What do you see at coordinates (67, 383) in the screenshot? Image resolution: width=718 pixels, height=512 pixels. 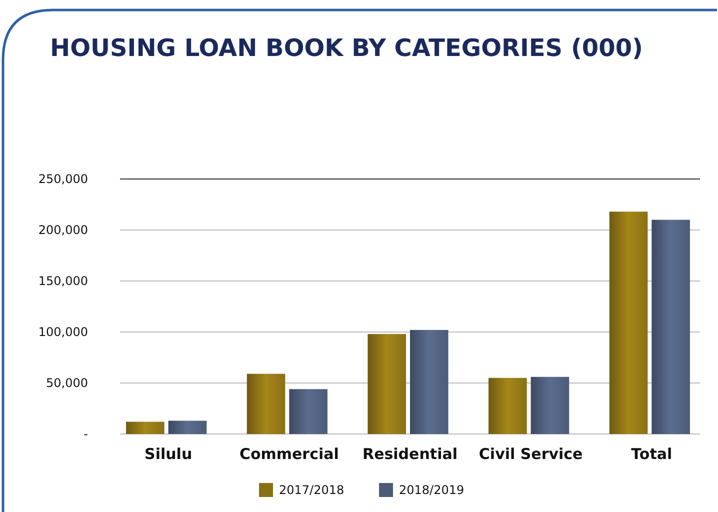 I see `y-tick-label: 50,000` at bounding box center [67, 383].